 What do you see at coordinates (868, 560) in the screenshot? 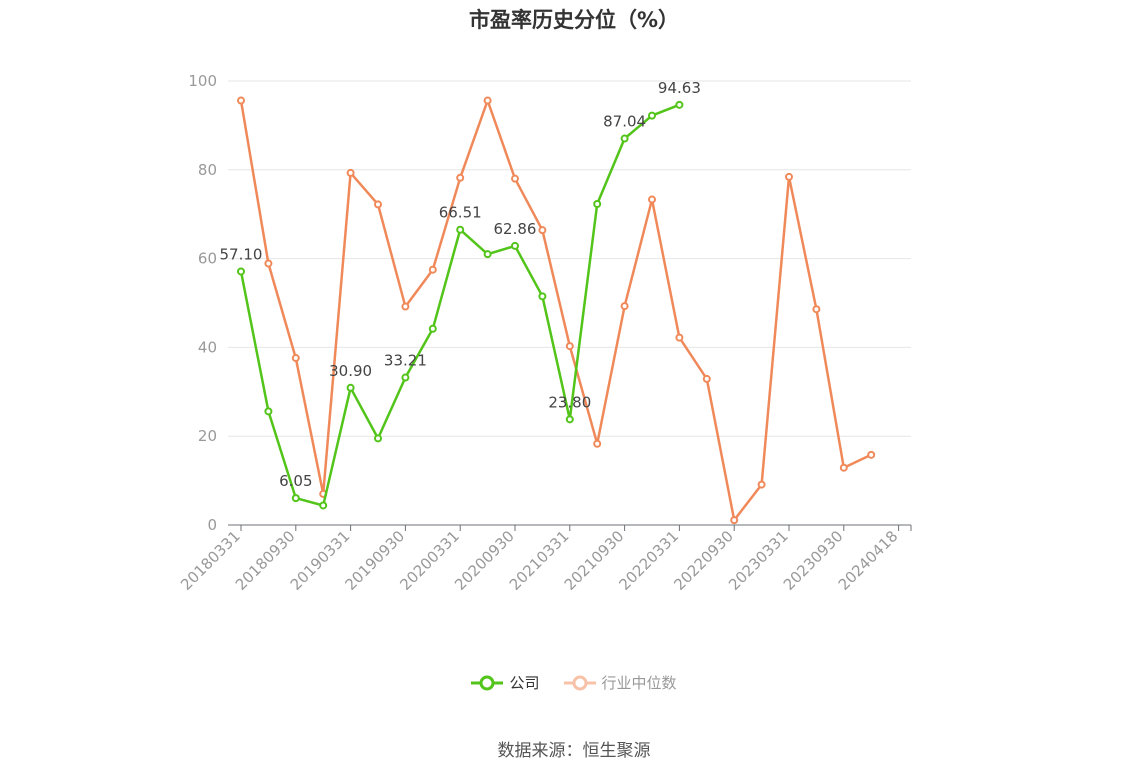
I see `x-tick-label: 20240418` at bounding box center [868, 560].